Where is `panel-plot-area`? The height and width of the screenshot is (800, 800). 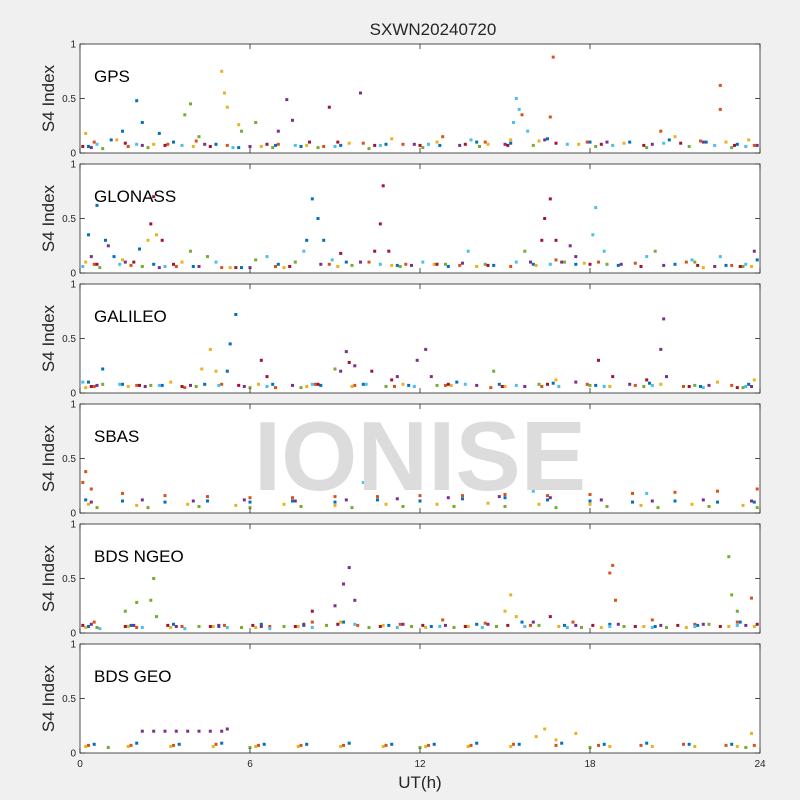
panel-plot-area is located at coordinates (420, 578).